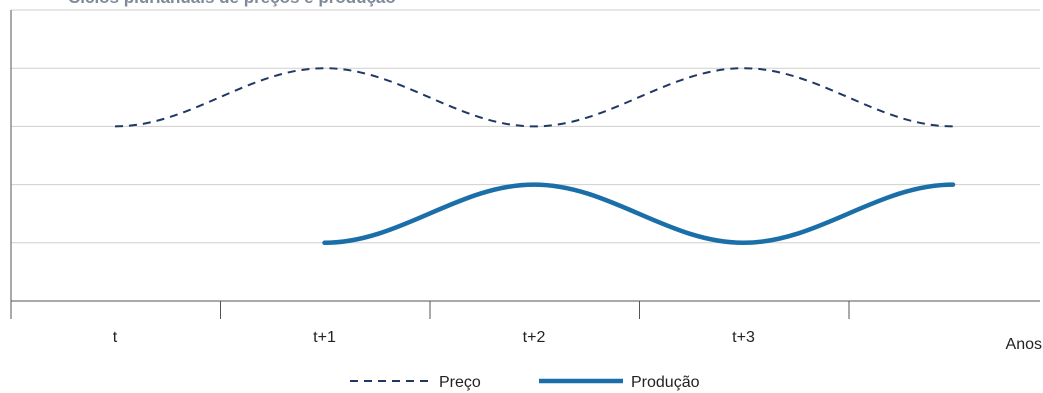  Describe the element at coordinates (665, 382) in the screenshot. I see `legend-label-1: Produção` at that location.